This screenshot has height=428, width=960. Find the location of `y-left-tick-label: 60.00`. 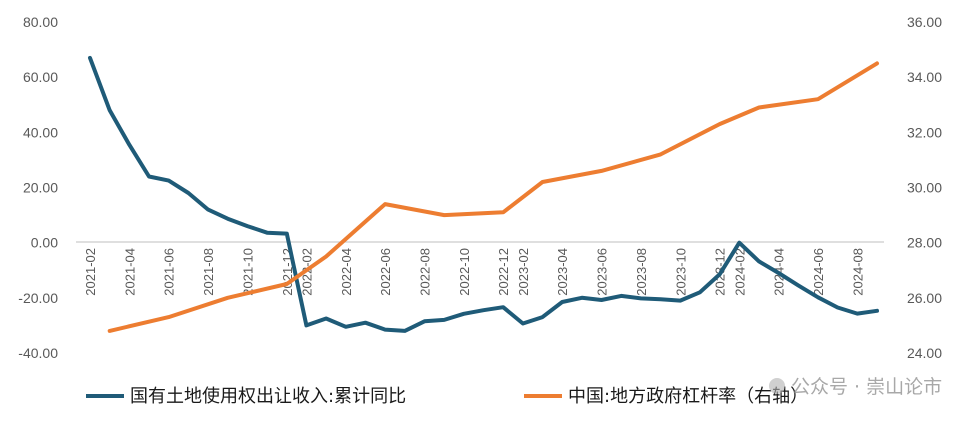

y-left-tick-label: 60.00 is located at coordinates (40, 77).